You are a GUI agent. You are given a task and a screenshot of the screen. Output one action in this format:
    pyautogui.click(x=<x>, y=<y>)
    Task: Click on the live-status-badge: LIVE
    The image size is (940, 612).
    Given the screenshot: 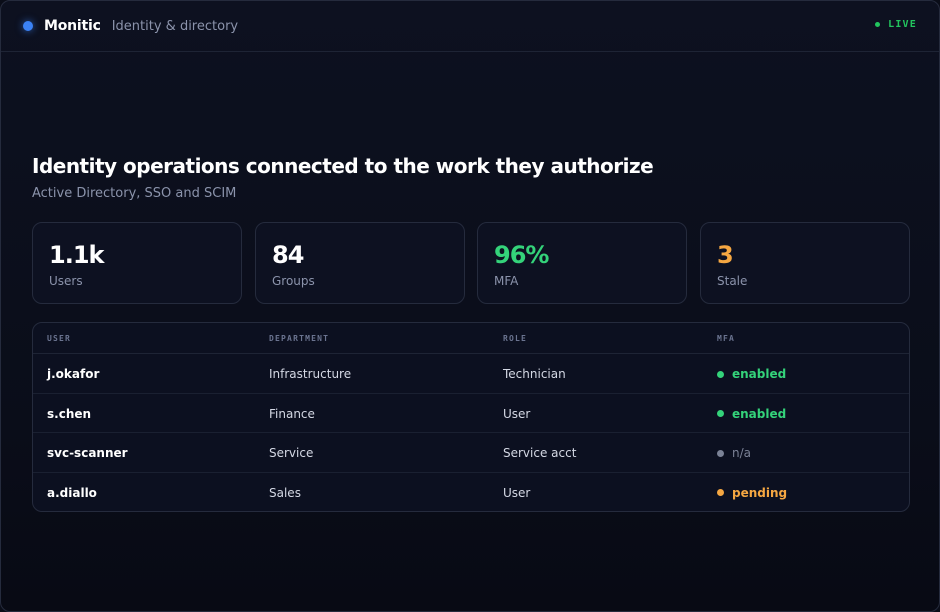 What is the action you would take?
    pyautogui.click(x=896, y=24)
    